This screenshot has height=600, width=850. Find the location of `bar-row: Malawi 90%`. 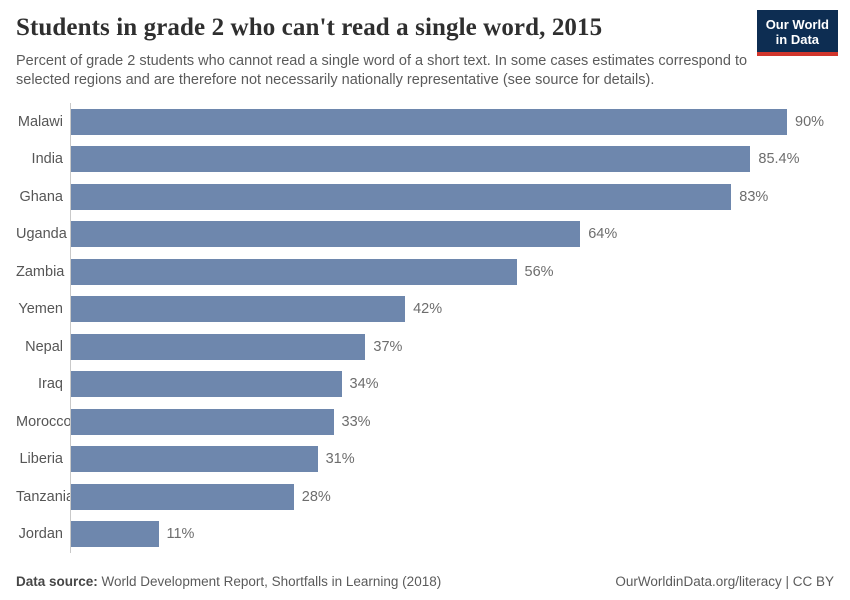

bar-row: Malawi 90% is located at coordinates (433, 122).